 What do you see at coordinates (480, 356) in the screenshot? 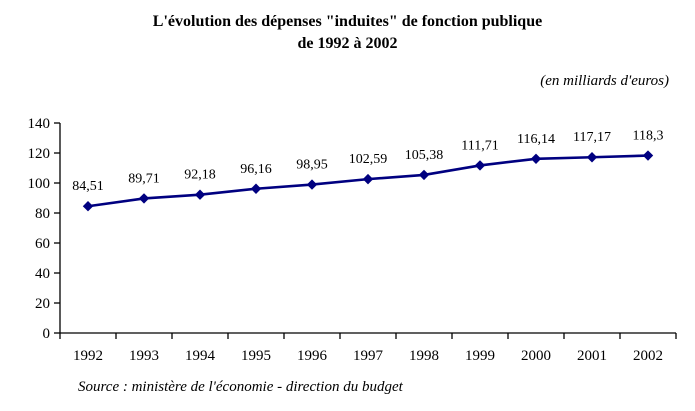
I see `x-tick-label: 1999` at bounding box center [480, 356].